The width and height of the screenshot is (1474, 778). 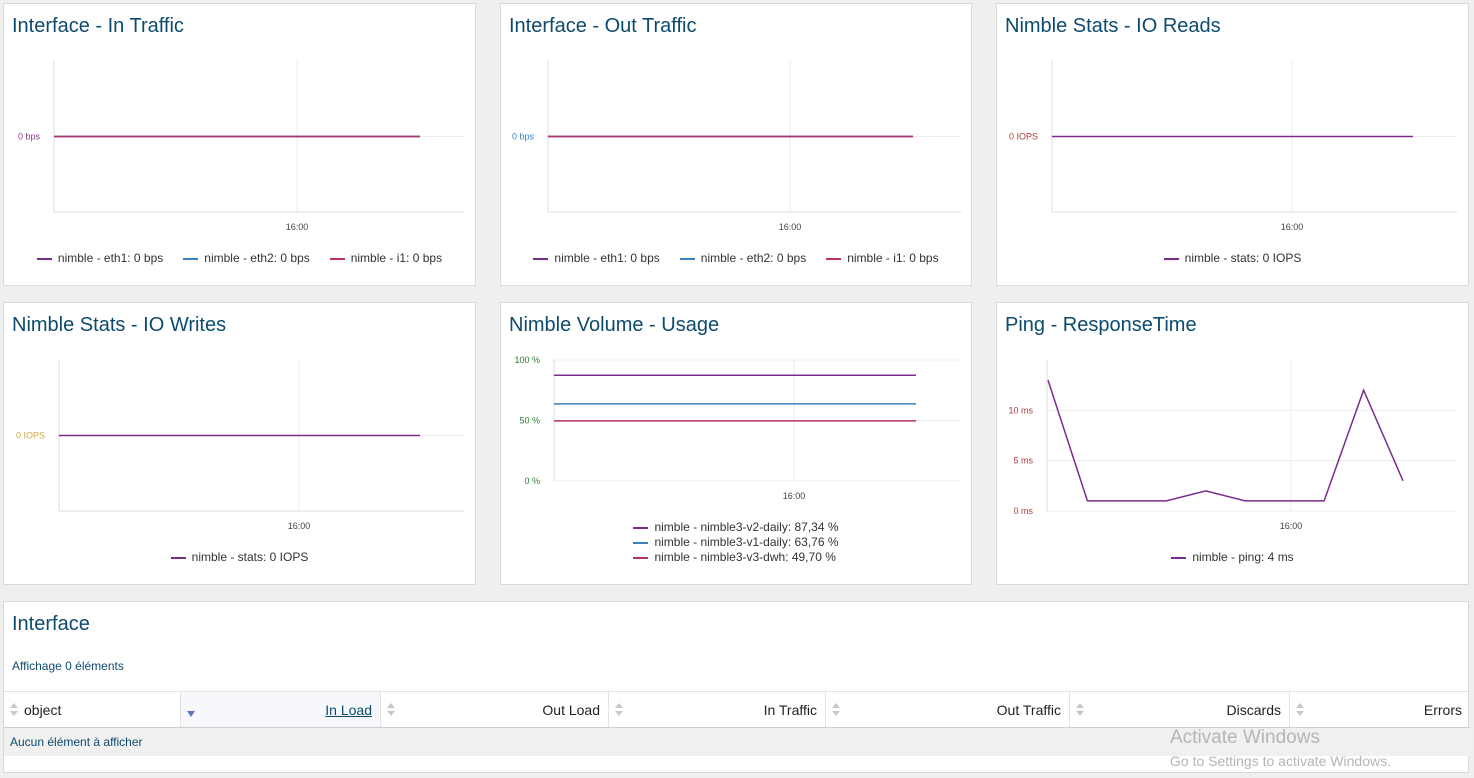 What do you see at coordinates (527, 360) in the screenshot?
I see `y-tick-label: 100 %` at bounding box center [527, 360].